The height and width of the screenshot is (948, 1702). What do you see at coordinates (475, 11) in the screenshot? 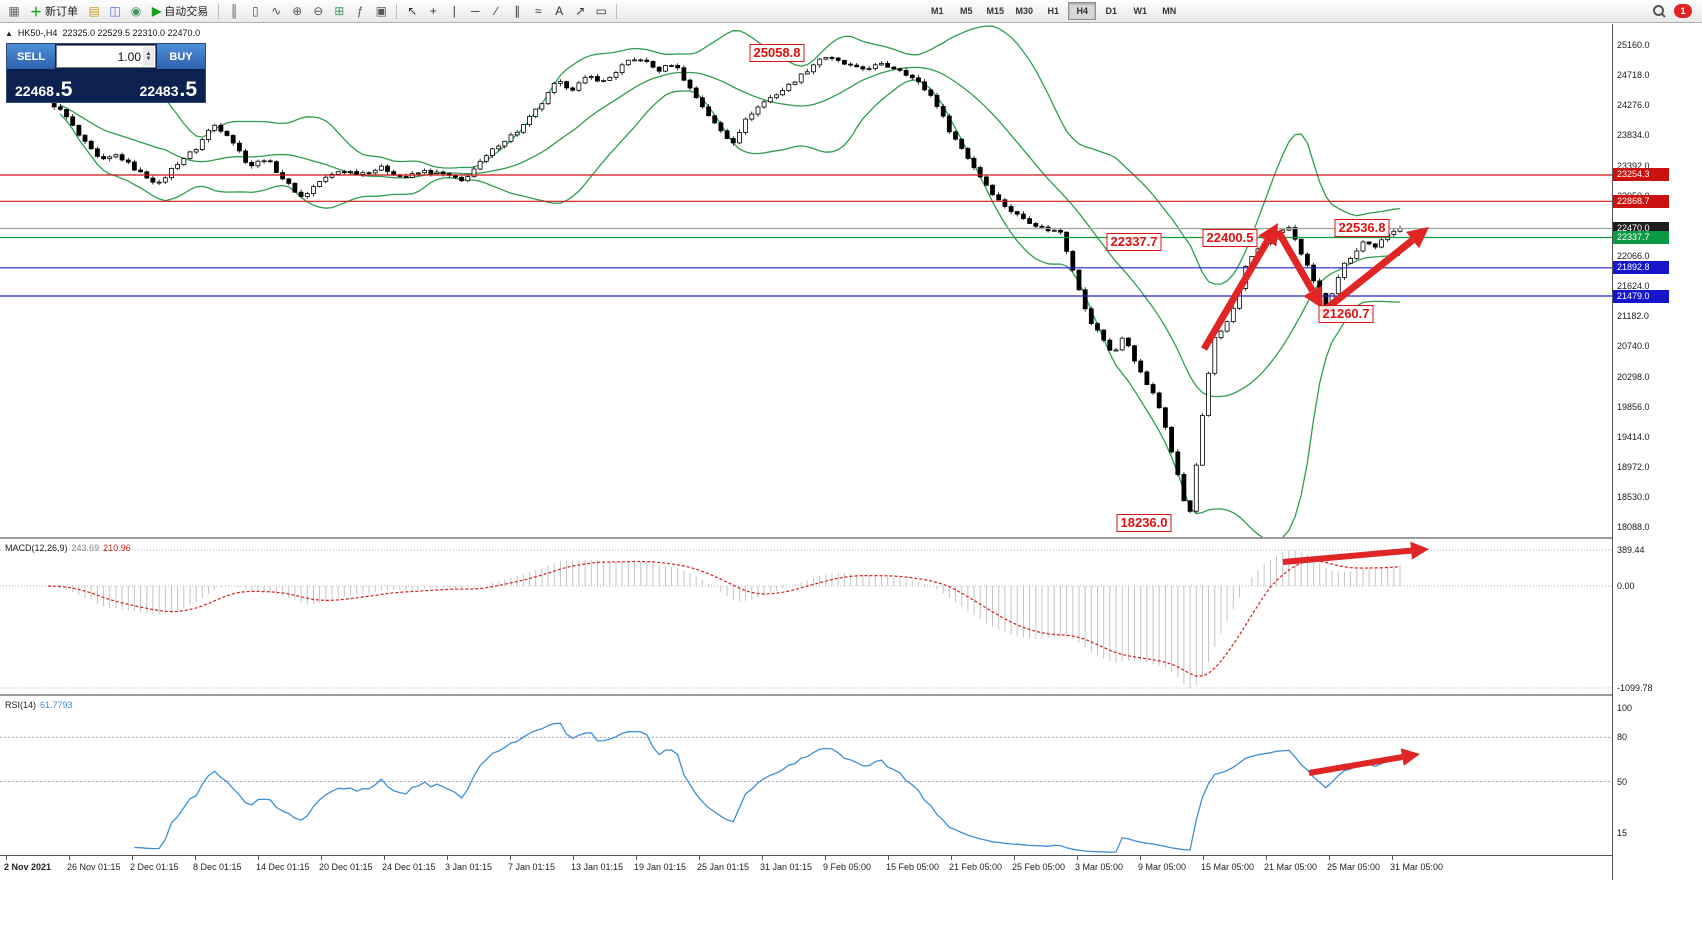
I see `horizontal-line-icon: ─` at bounding box center [475, 11].